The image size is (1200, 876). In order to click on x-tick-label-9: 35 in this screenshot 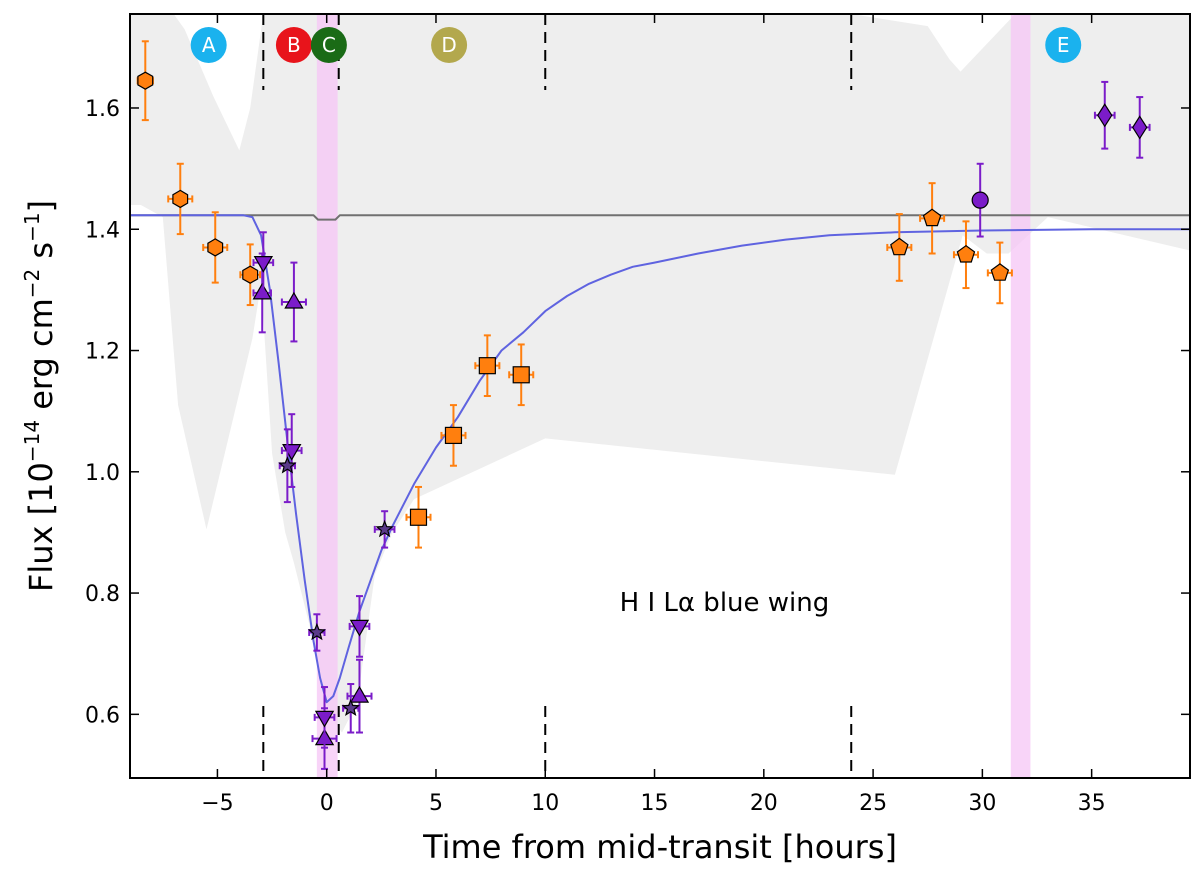, I will do `click(1092, 803)`.